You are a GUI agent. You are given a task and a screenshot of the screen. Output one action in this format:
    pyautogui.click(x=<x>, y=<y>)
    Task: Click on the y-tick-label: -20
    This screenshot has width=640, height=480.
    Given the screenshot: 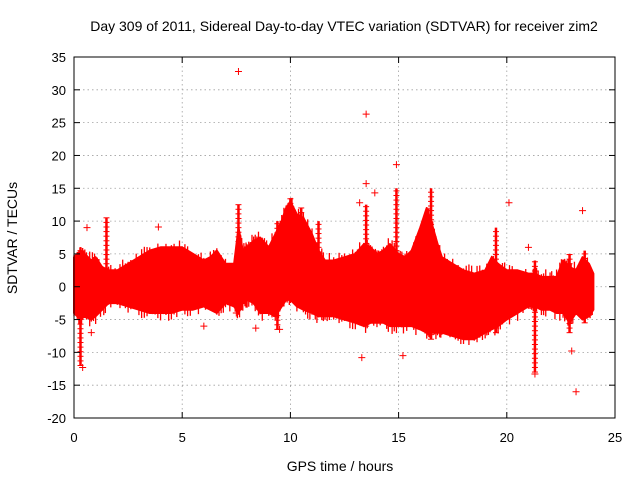 What is the action you would take?
    pyautogui.click(x=56, y=418)
    